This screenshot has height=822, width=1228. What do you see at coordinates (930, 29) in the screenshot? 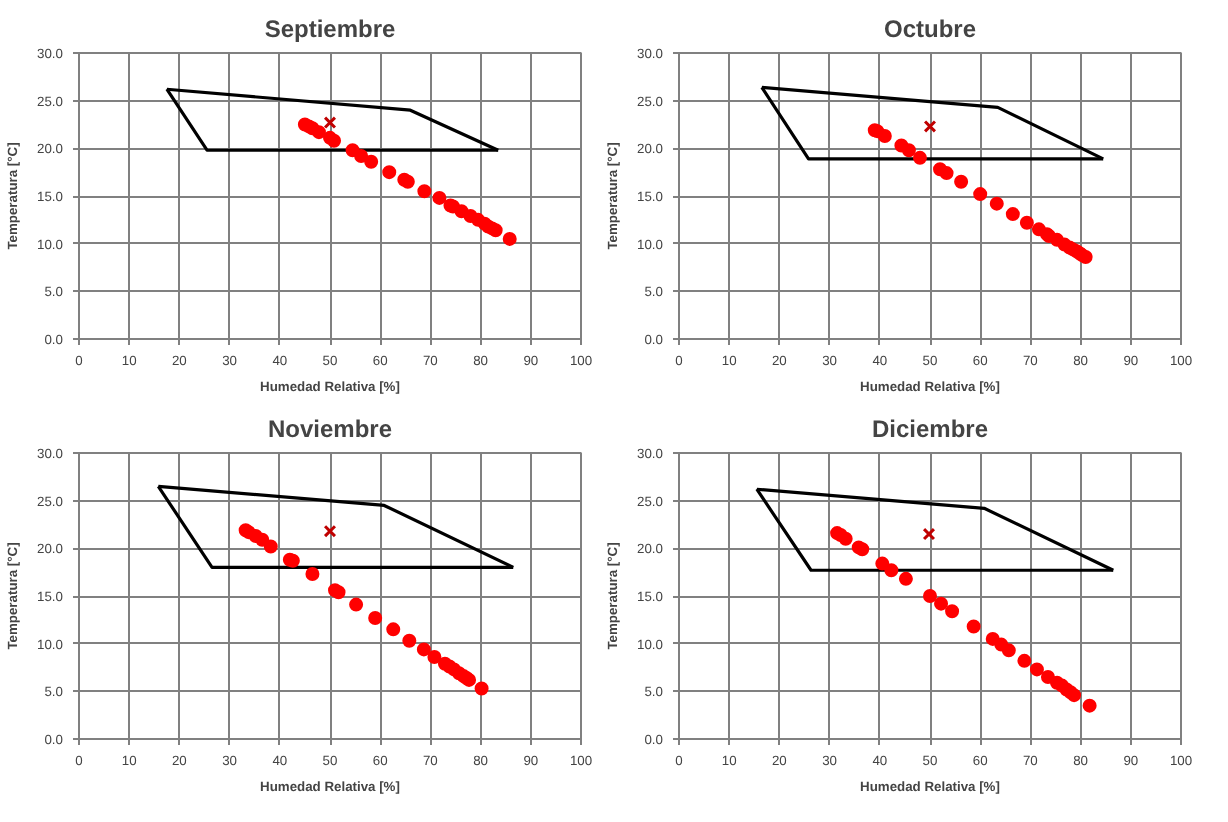
I see `chart-title: Octubre` at bounding box center [930, 29].